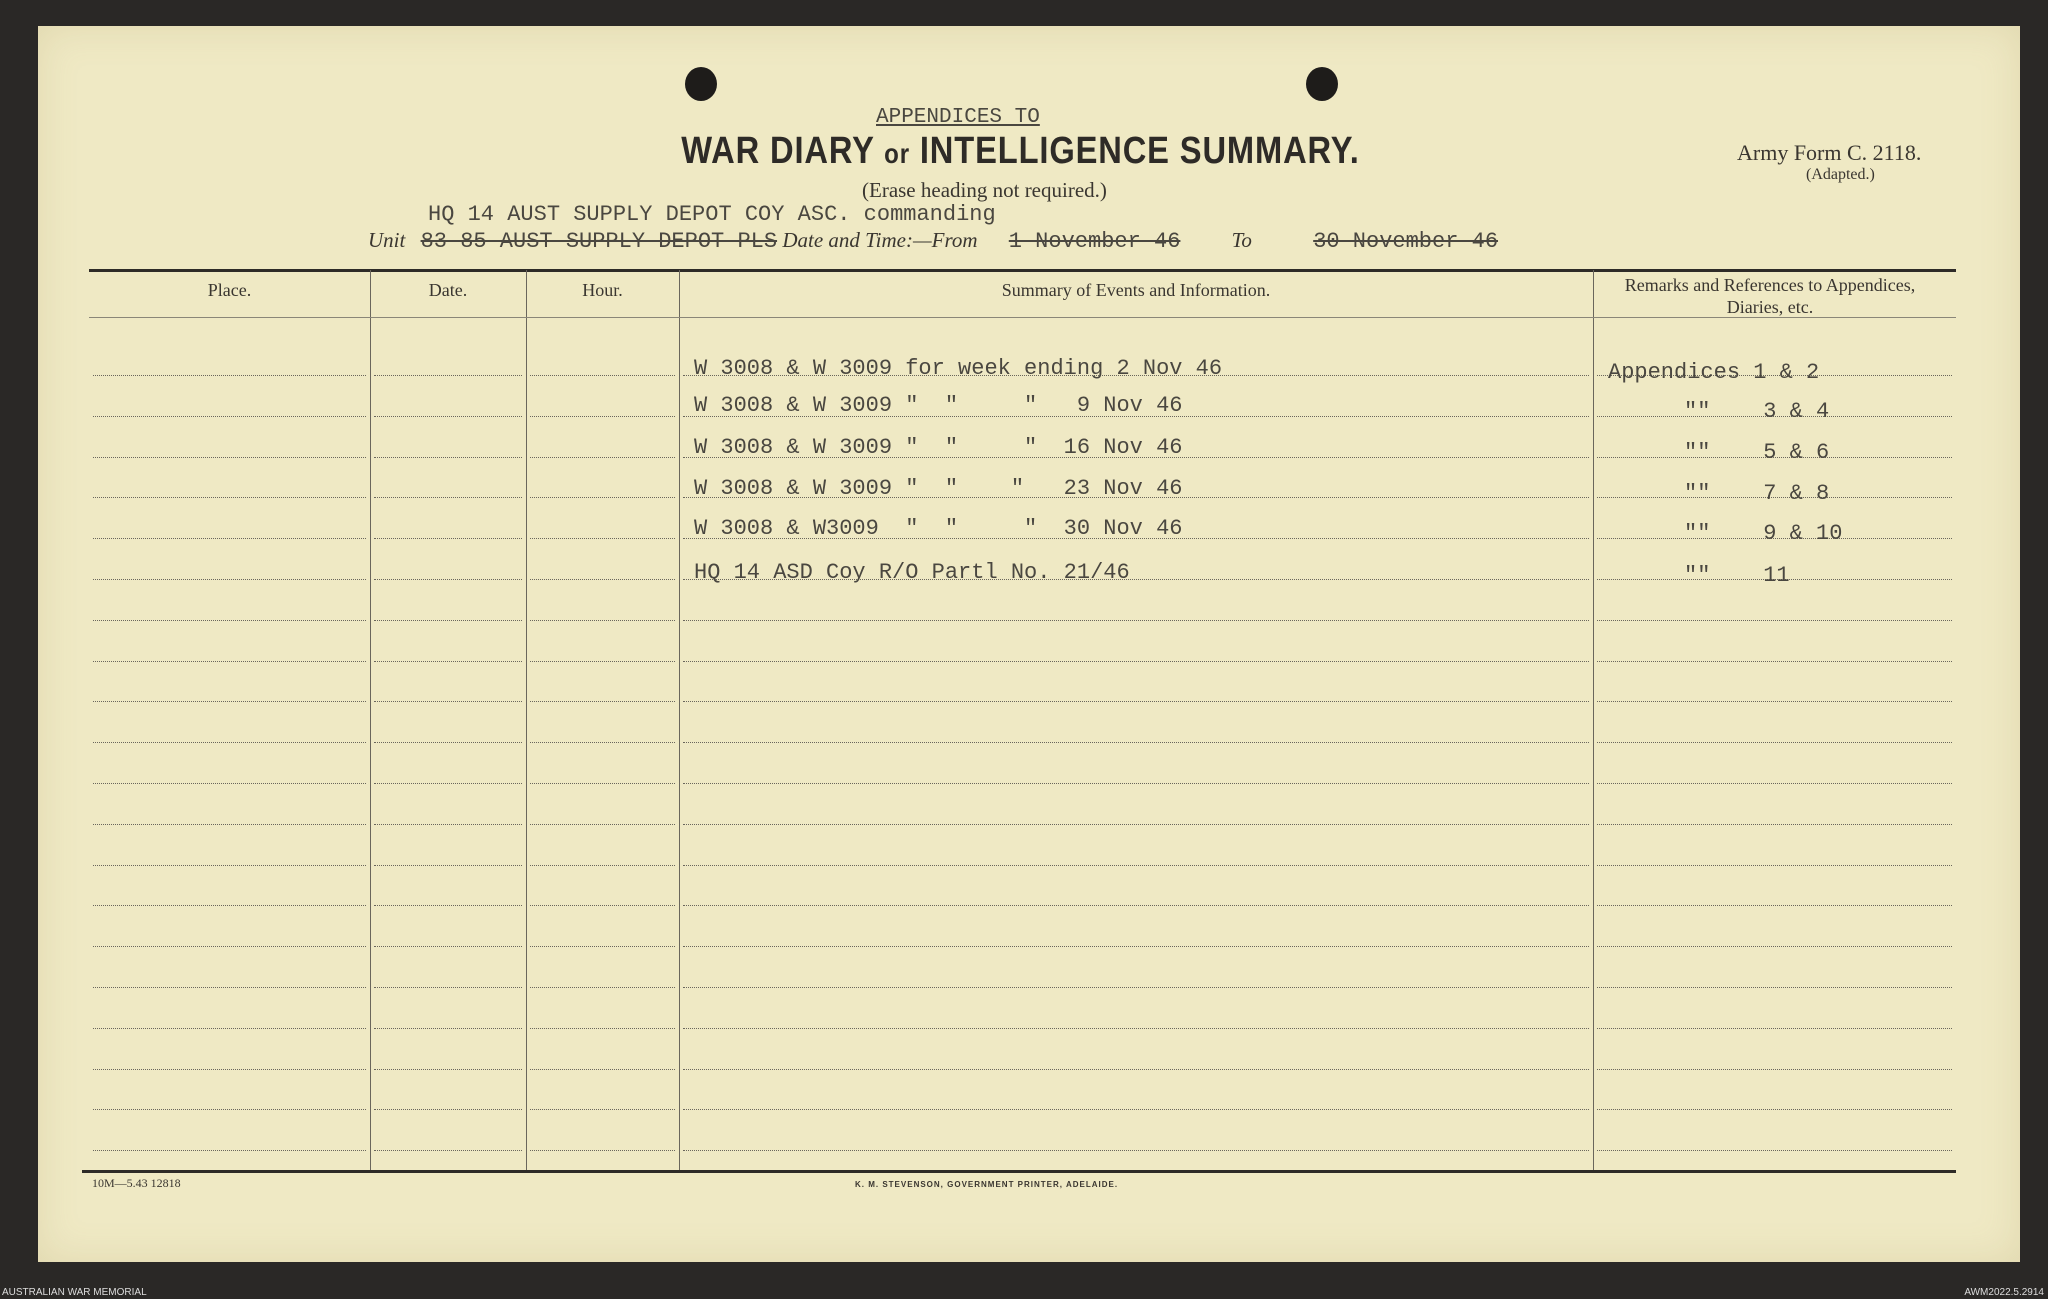 The image size is (2048, 1299). What do you see at coordinates (1840, 174) in the screenshot?
I see `adapted-note: (Adapted.)` at bounding box center [1840, 174].